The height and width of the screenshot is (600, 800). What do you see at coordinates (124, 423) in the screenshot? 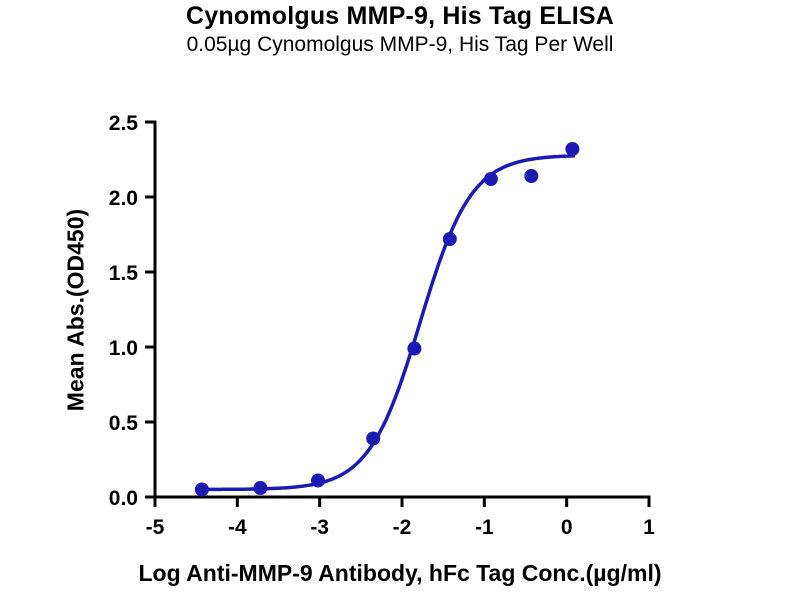
I see `y-tick-label: 0.5` at bounding box center [124, 423].